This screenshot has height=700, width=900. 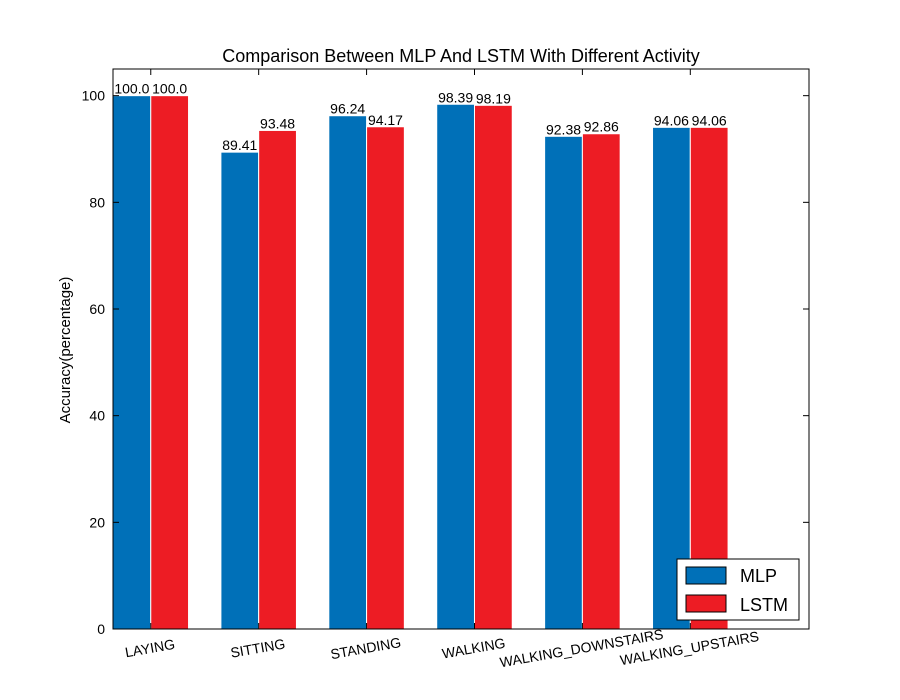 I want to click on bar-mlp-laying, so click(x=132, y=362).